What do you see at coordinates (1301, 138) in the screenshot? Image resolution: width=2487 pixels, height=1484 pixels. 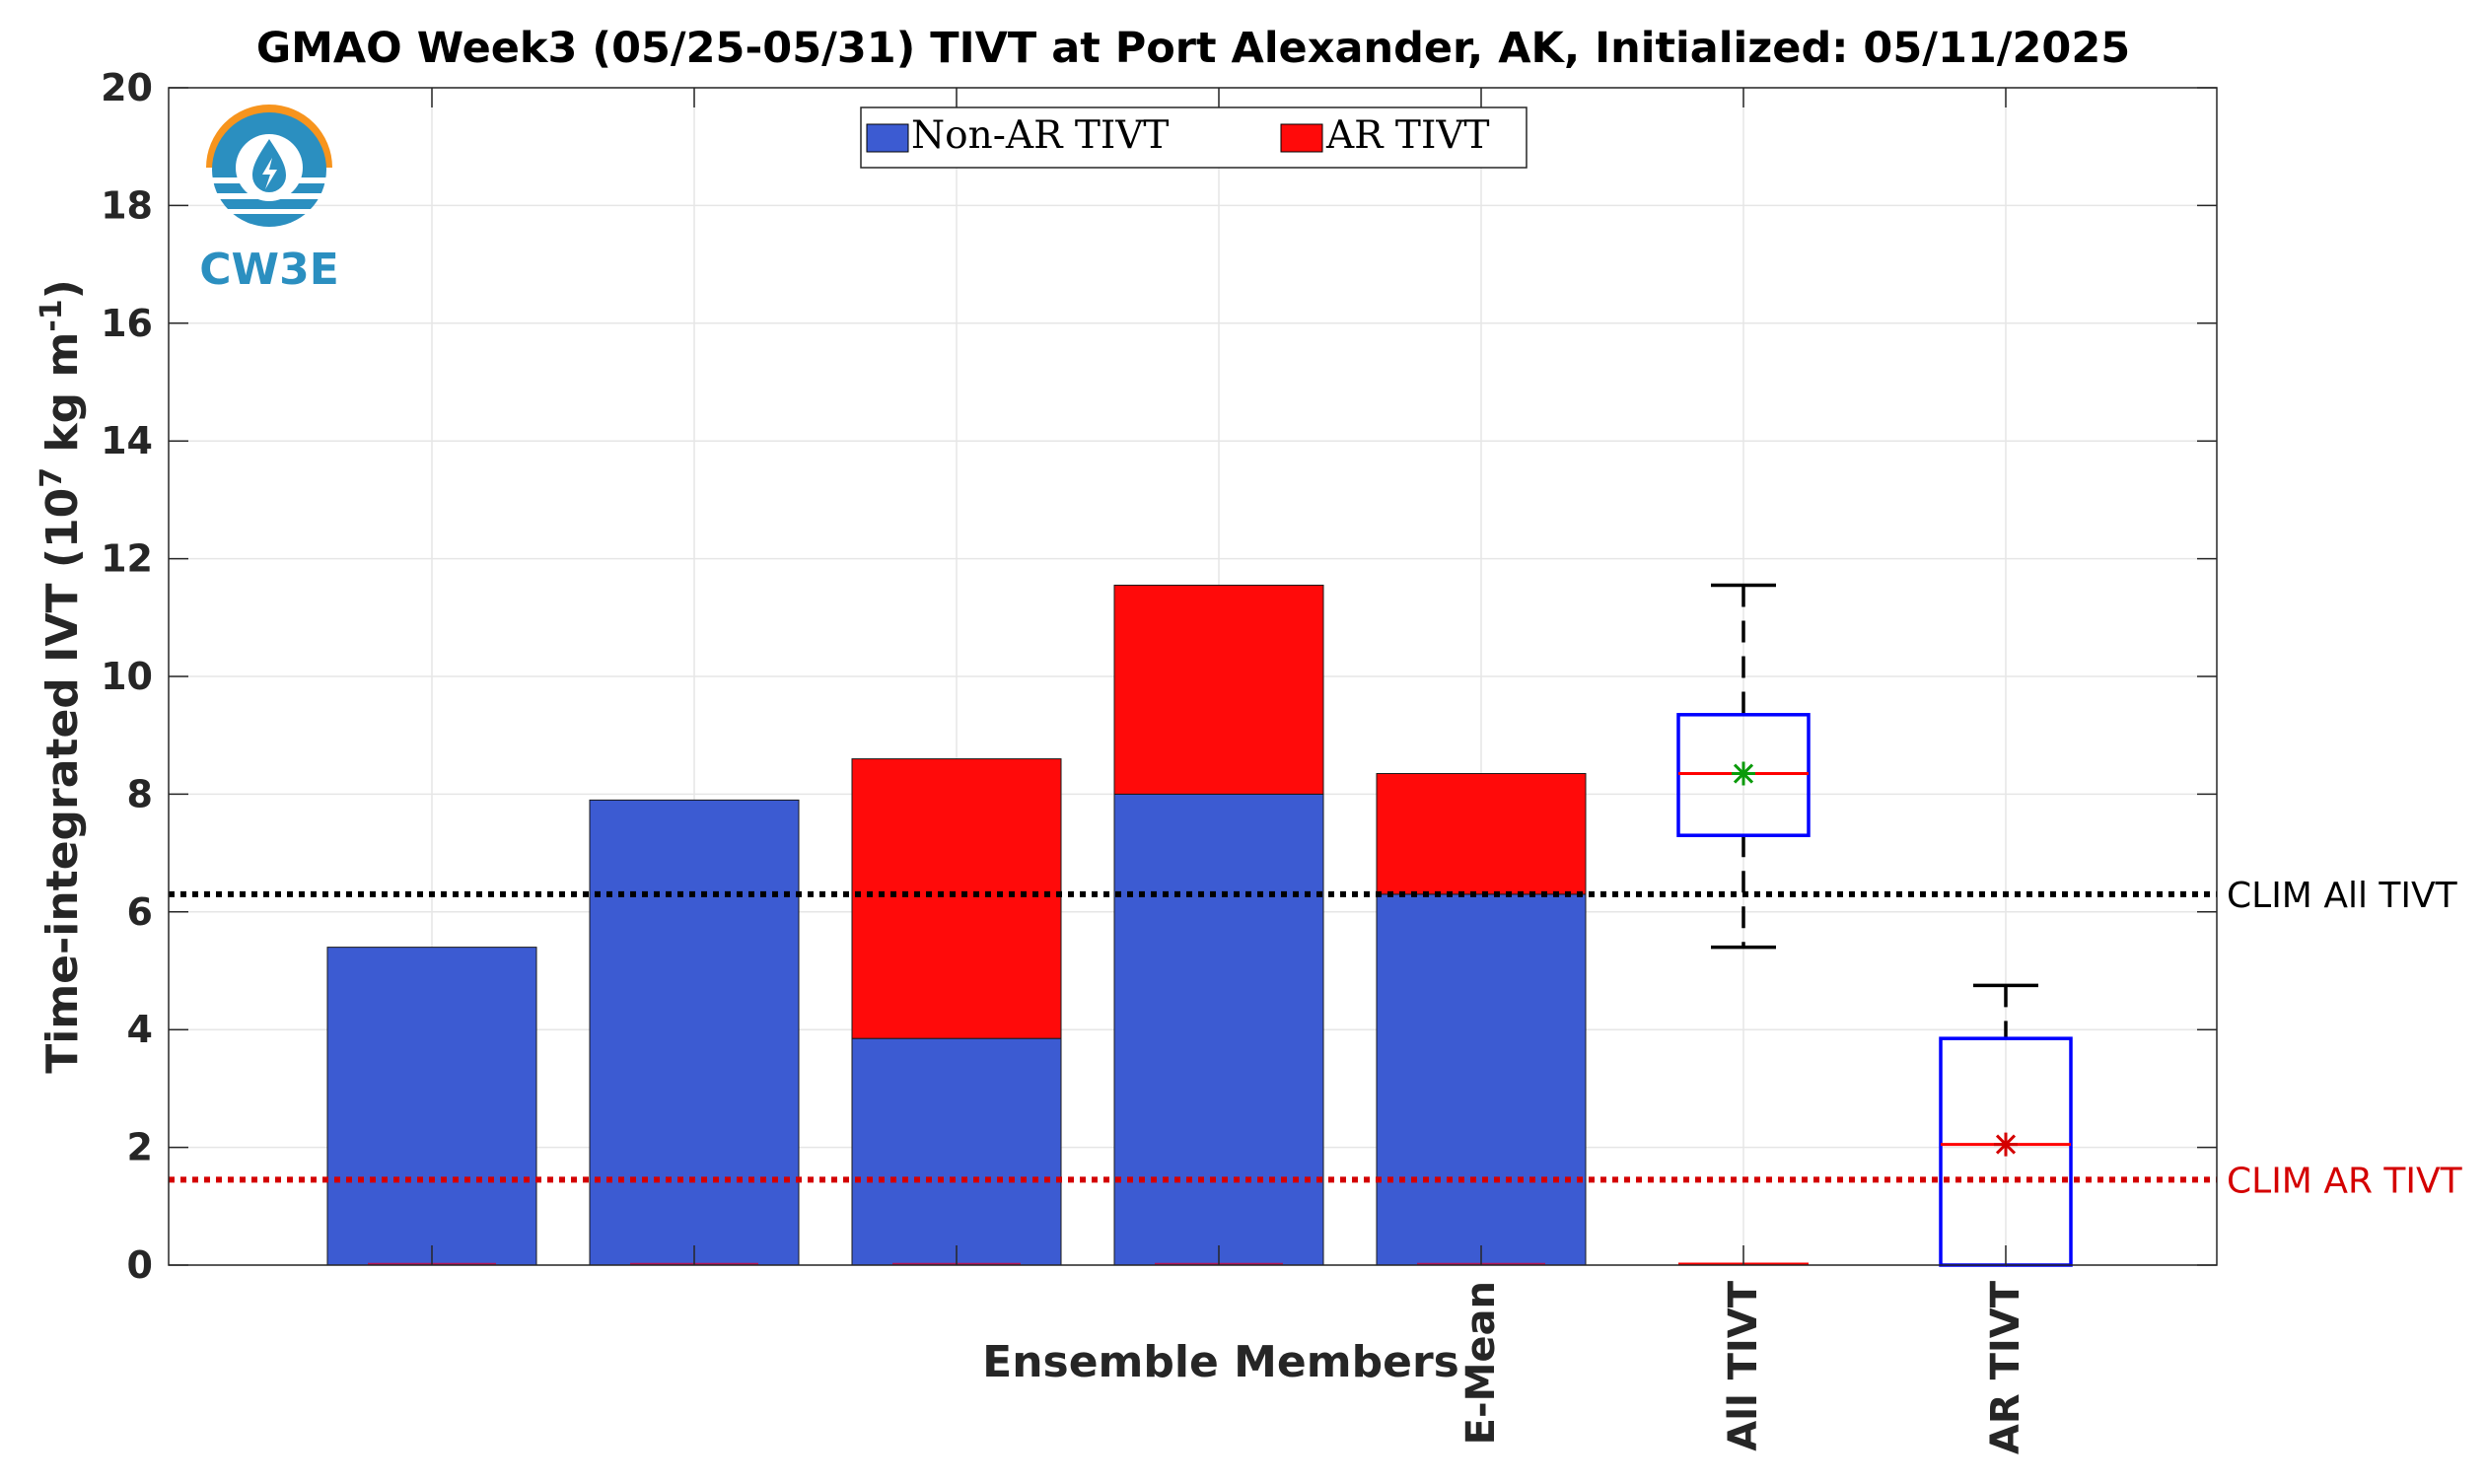 I see `legend-swatch-ar` at bounding box center [1301, 138].